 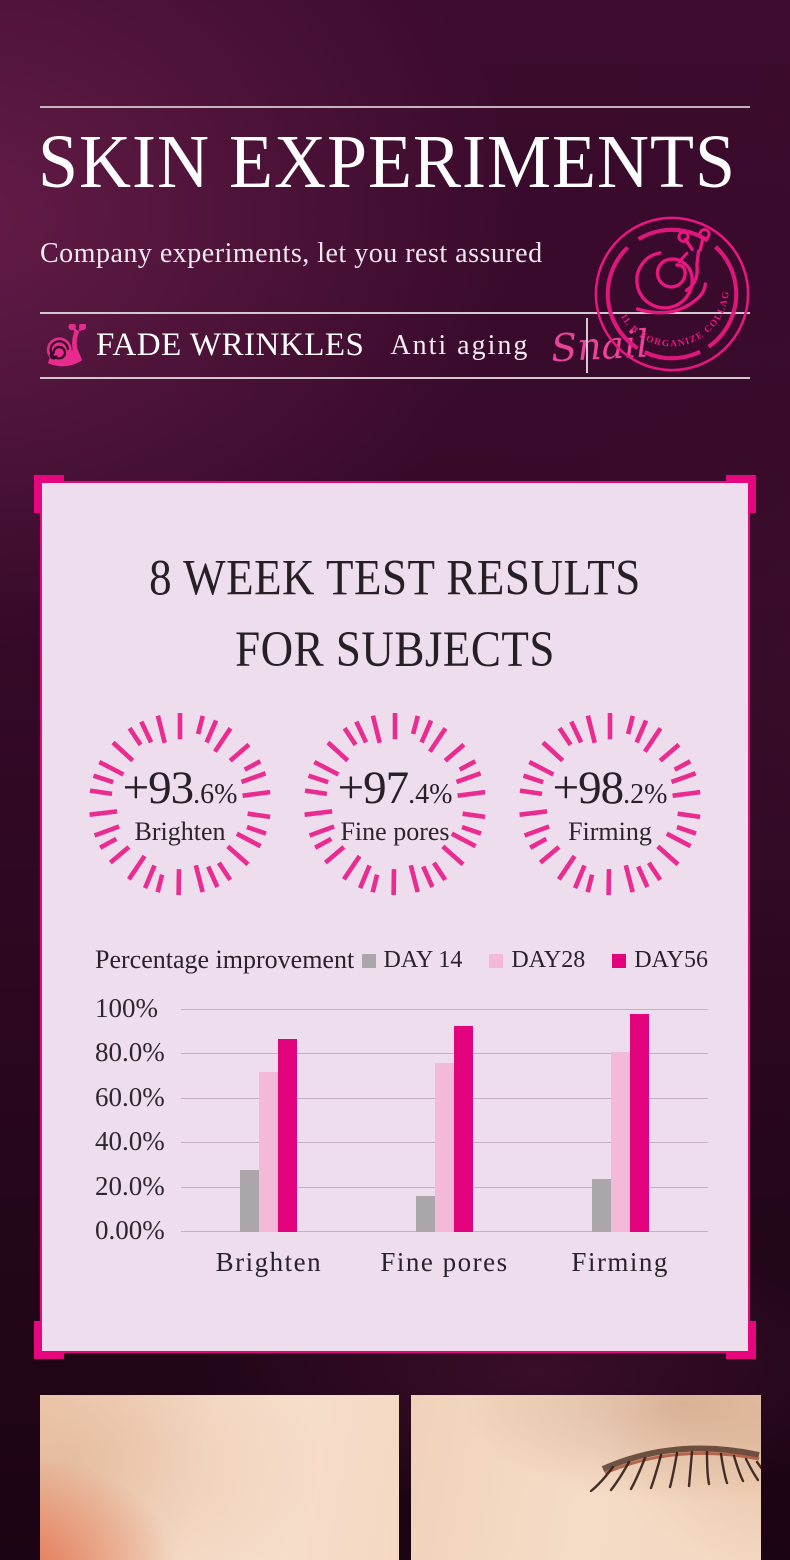 What do you see at coordinates (444, 1147) in the screenshot?
I see `bar-day28-fine-pores` at bounding box center [444, 1147].